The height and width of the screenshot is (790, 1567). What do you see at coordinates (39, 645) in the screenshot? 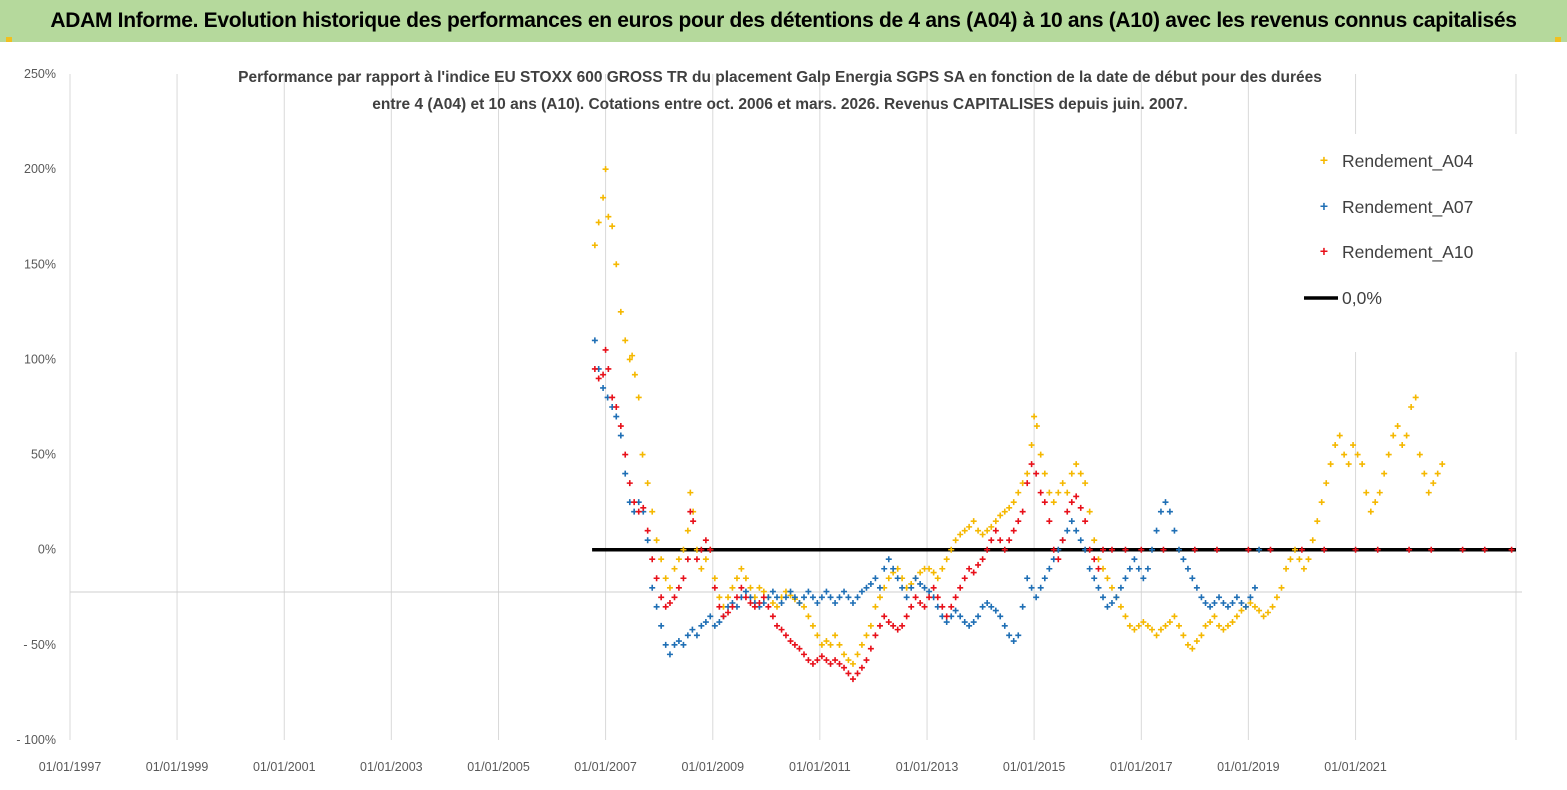
I see `y-tick-label: - 50%` at bounding box center [39, 645].